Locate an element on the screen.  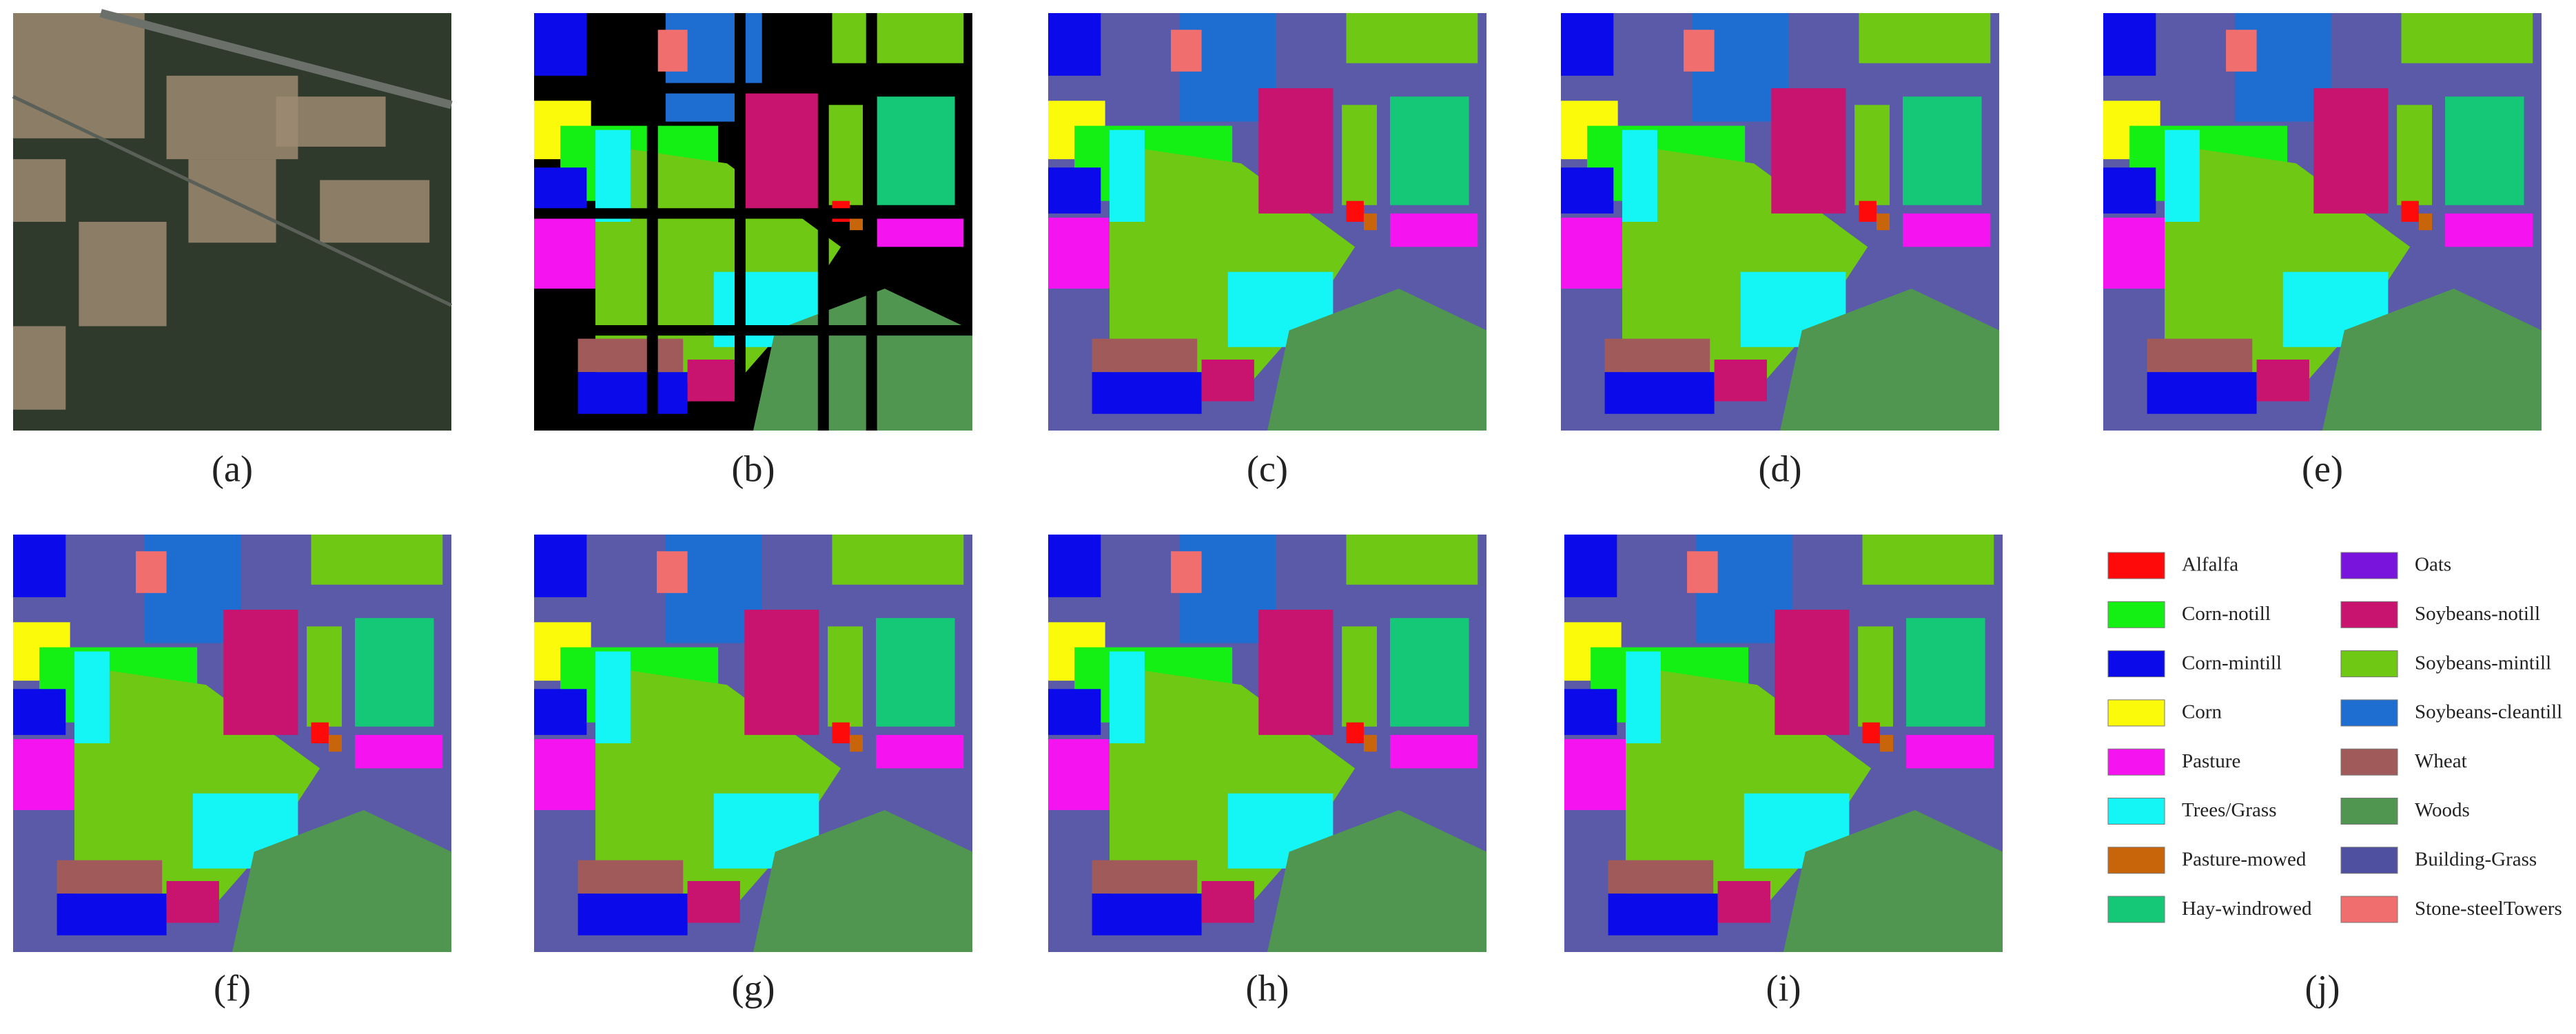
legend-label: Stone-steelTowers is located at coordinates (2488, 909).